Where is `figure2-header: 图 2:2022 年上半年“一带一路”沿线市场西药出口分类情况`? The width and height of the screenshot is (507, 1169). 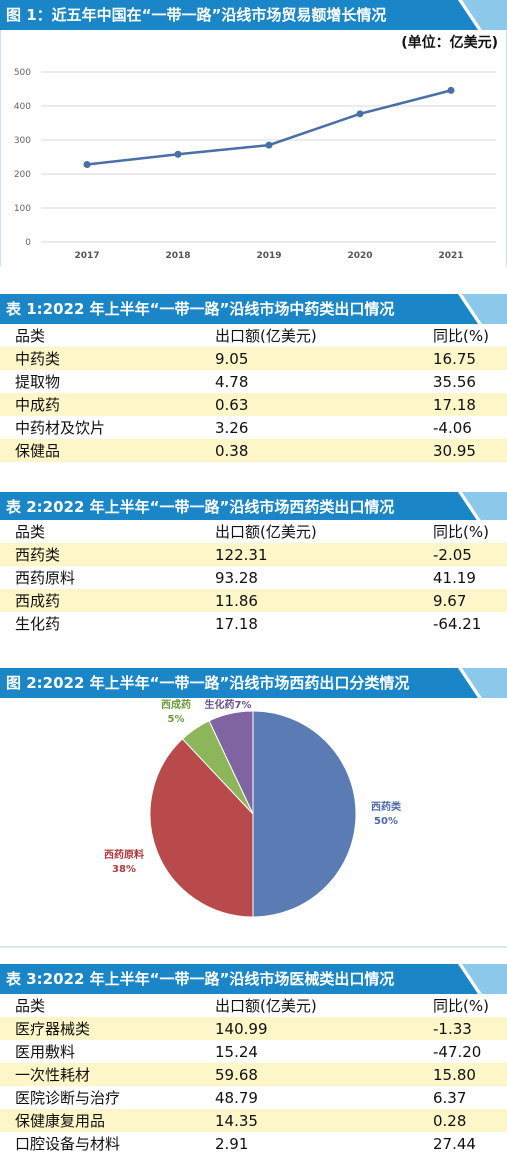
figure2-header: 图 2:2022 年上半年“一带一路”沿线市场西药出口分类情况 is located at coordinates (253, 683).